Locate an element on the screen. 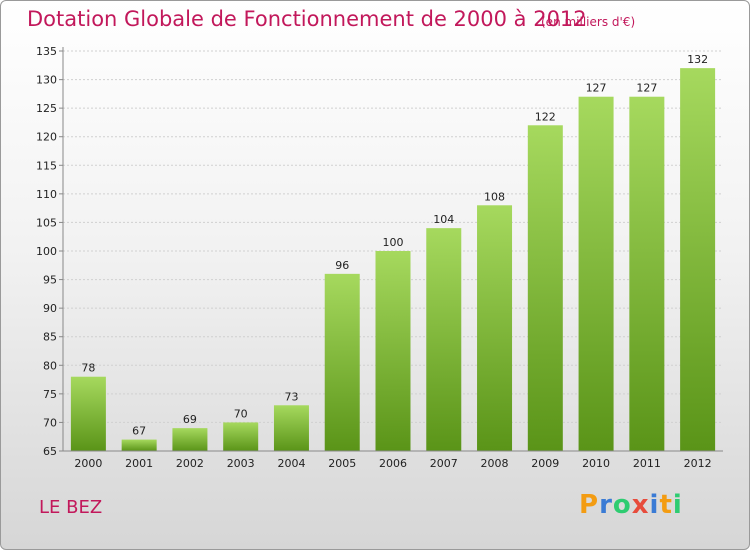 The image size is (750, 550). y-tick-label: 105 is located at coordinates (46, 222).